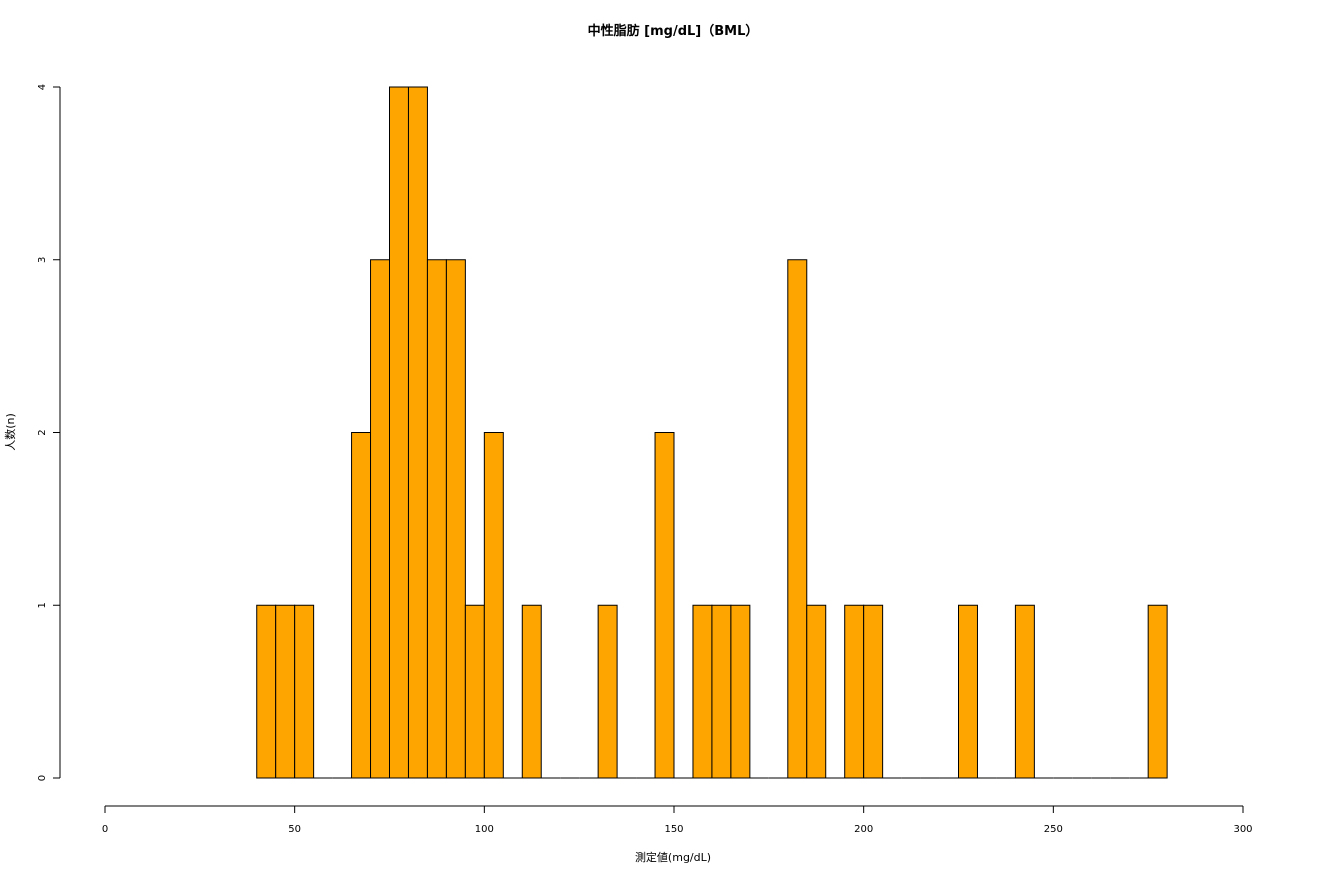  Describe the element at coordinates (863, 829) in the screenshot. I see `x-tick-label: 200` at that location.